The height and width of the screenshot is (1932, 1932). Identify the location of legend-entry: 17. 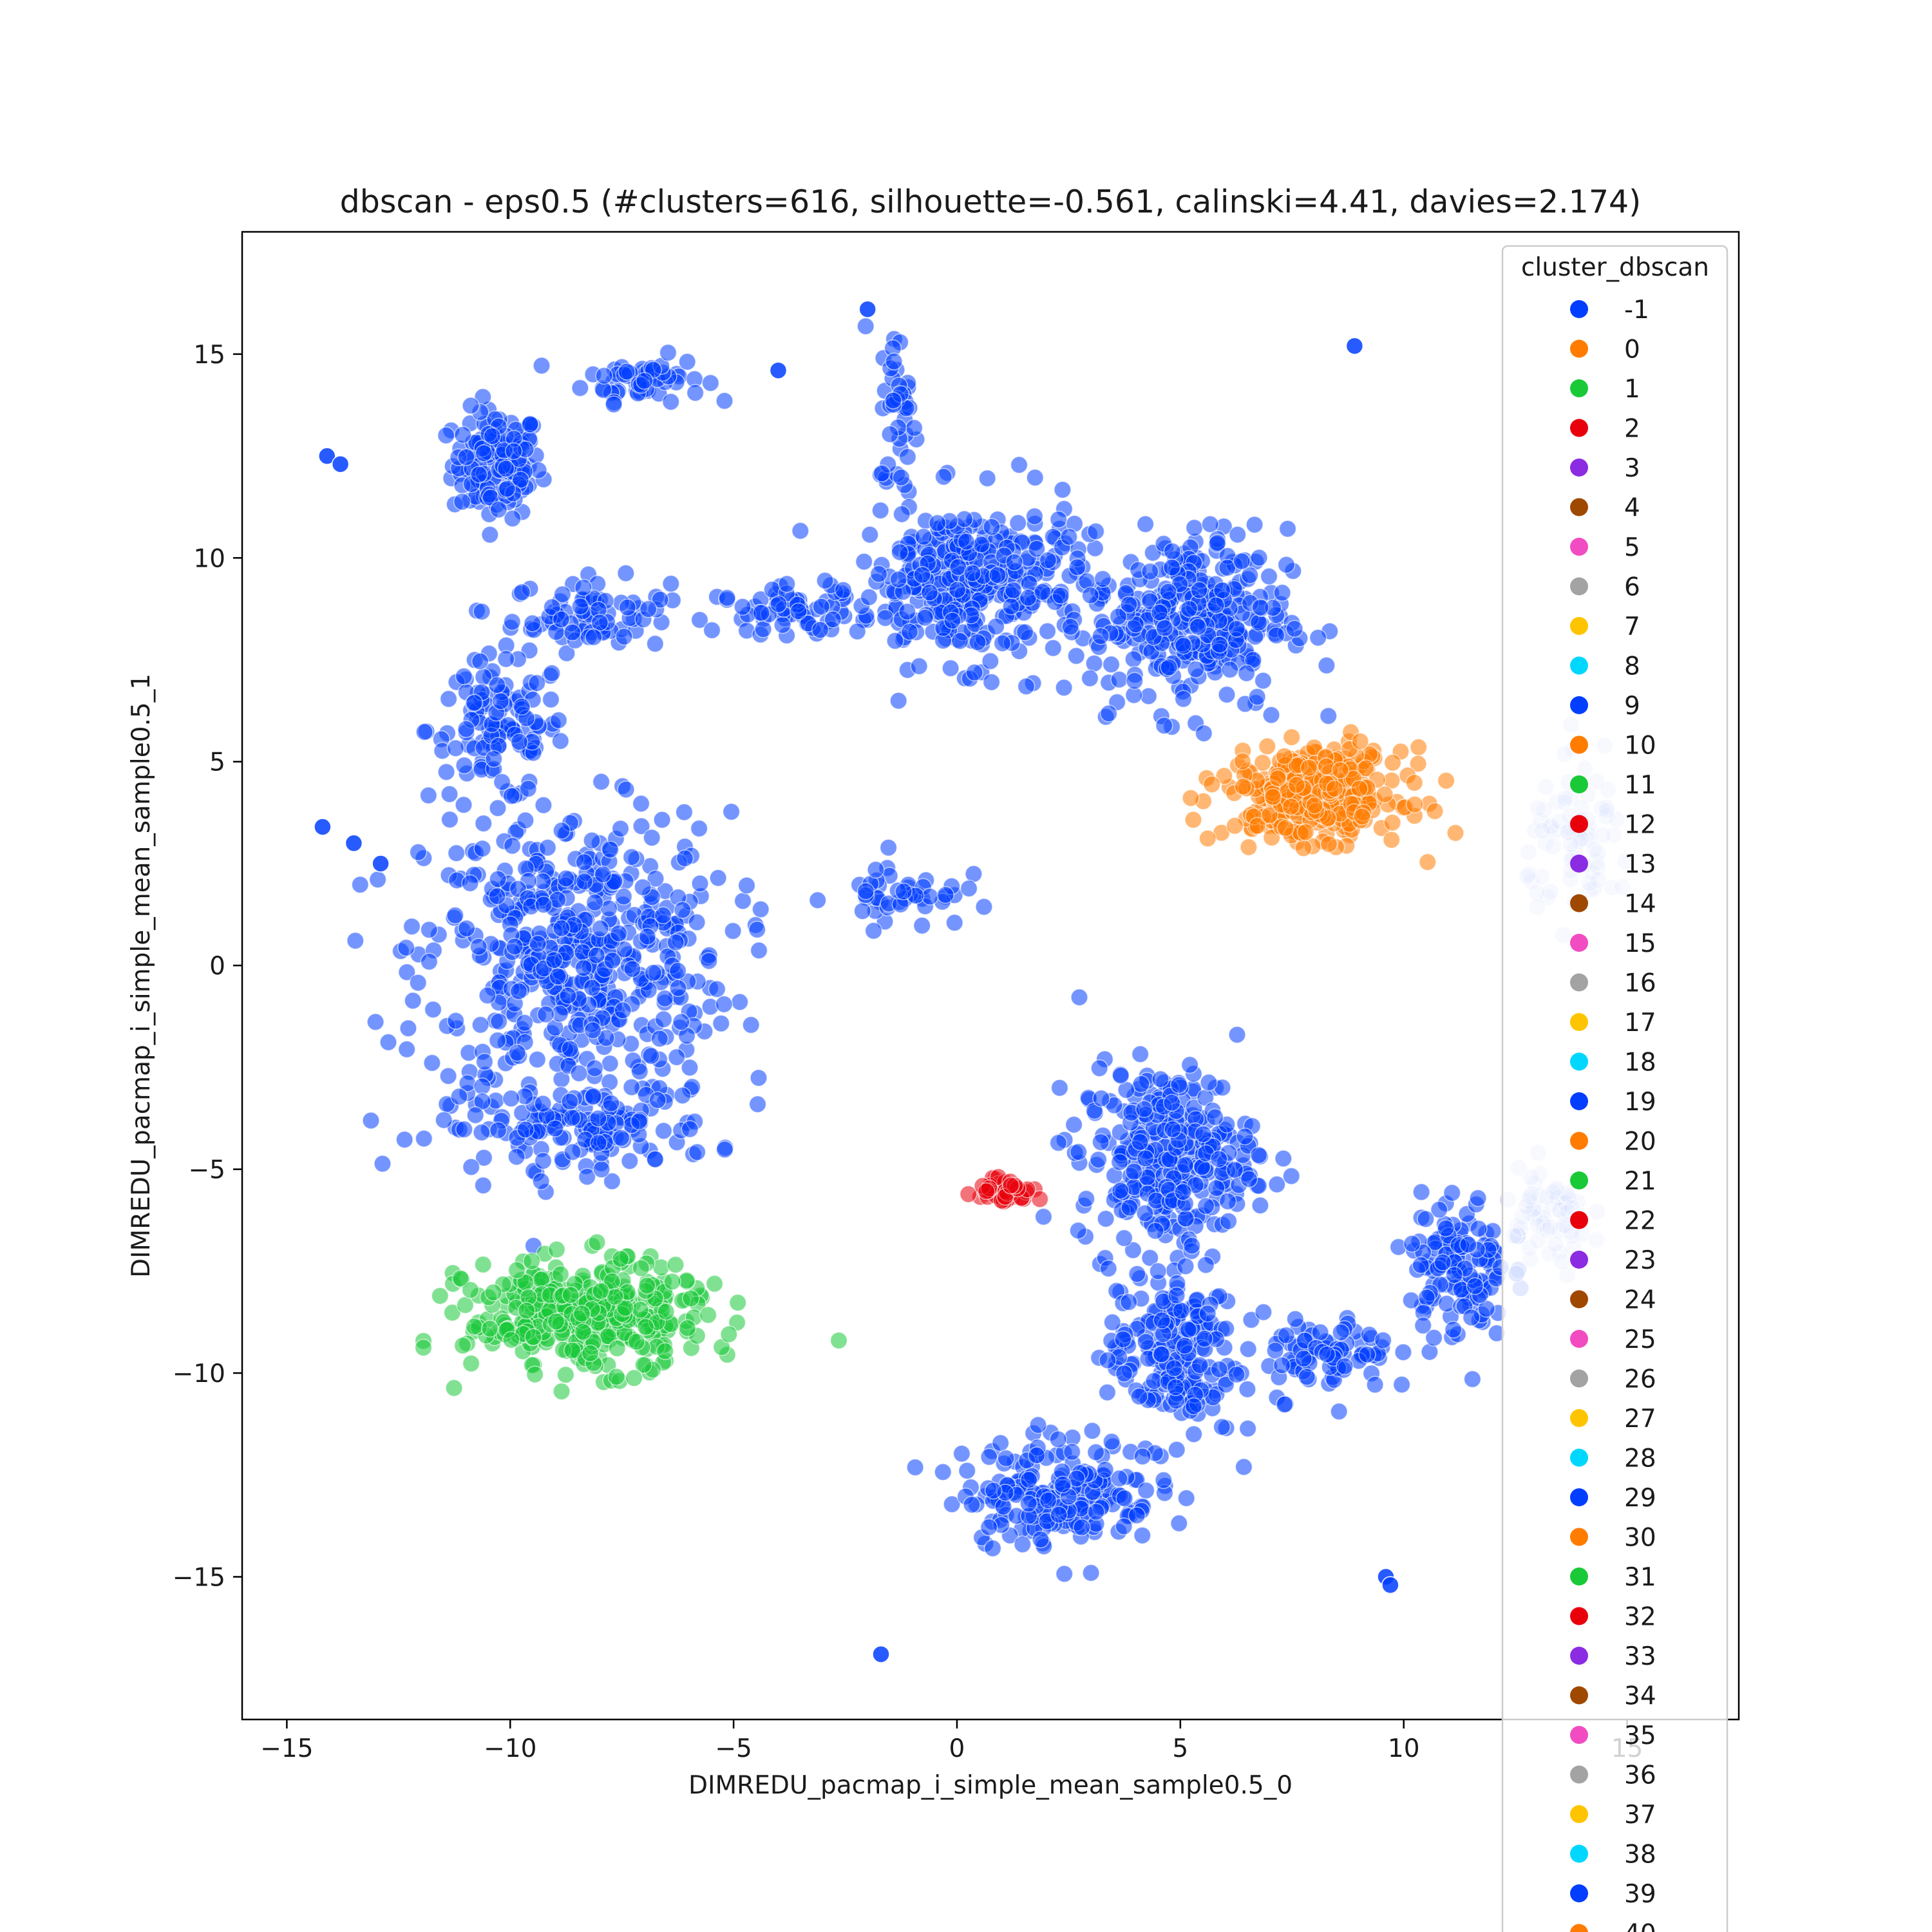
(1613, 1023).